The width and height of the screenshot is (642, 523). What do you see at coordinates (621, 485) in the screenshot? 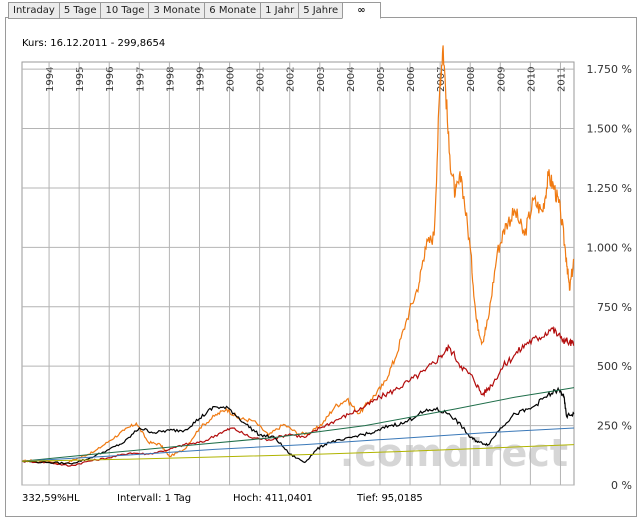
I see `y-tick-label: 0 %` at bounding box center [621, 485].